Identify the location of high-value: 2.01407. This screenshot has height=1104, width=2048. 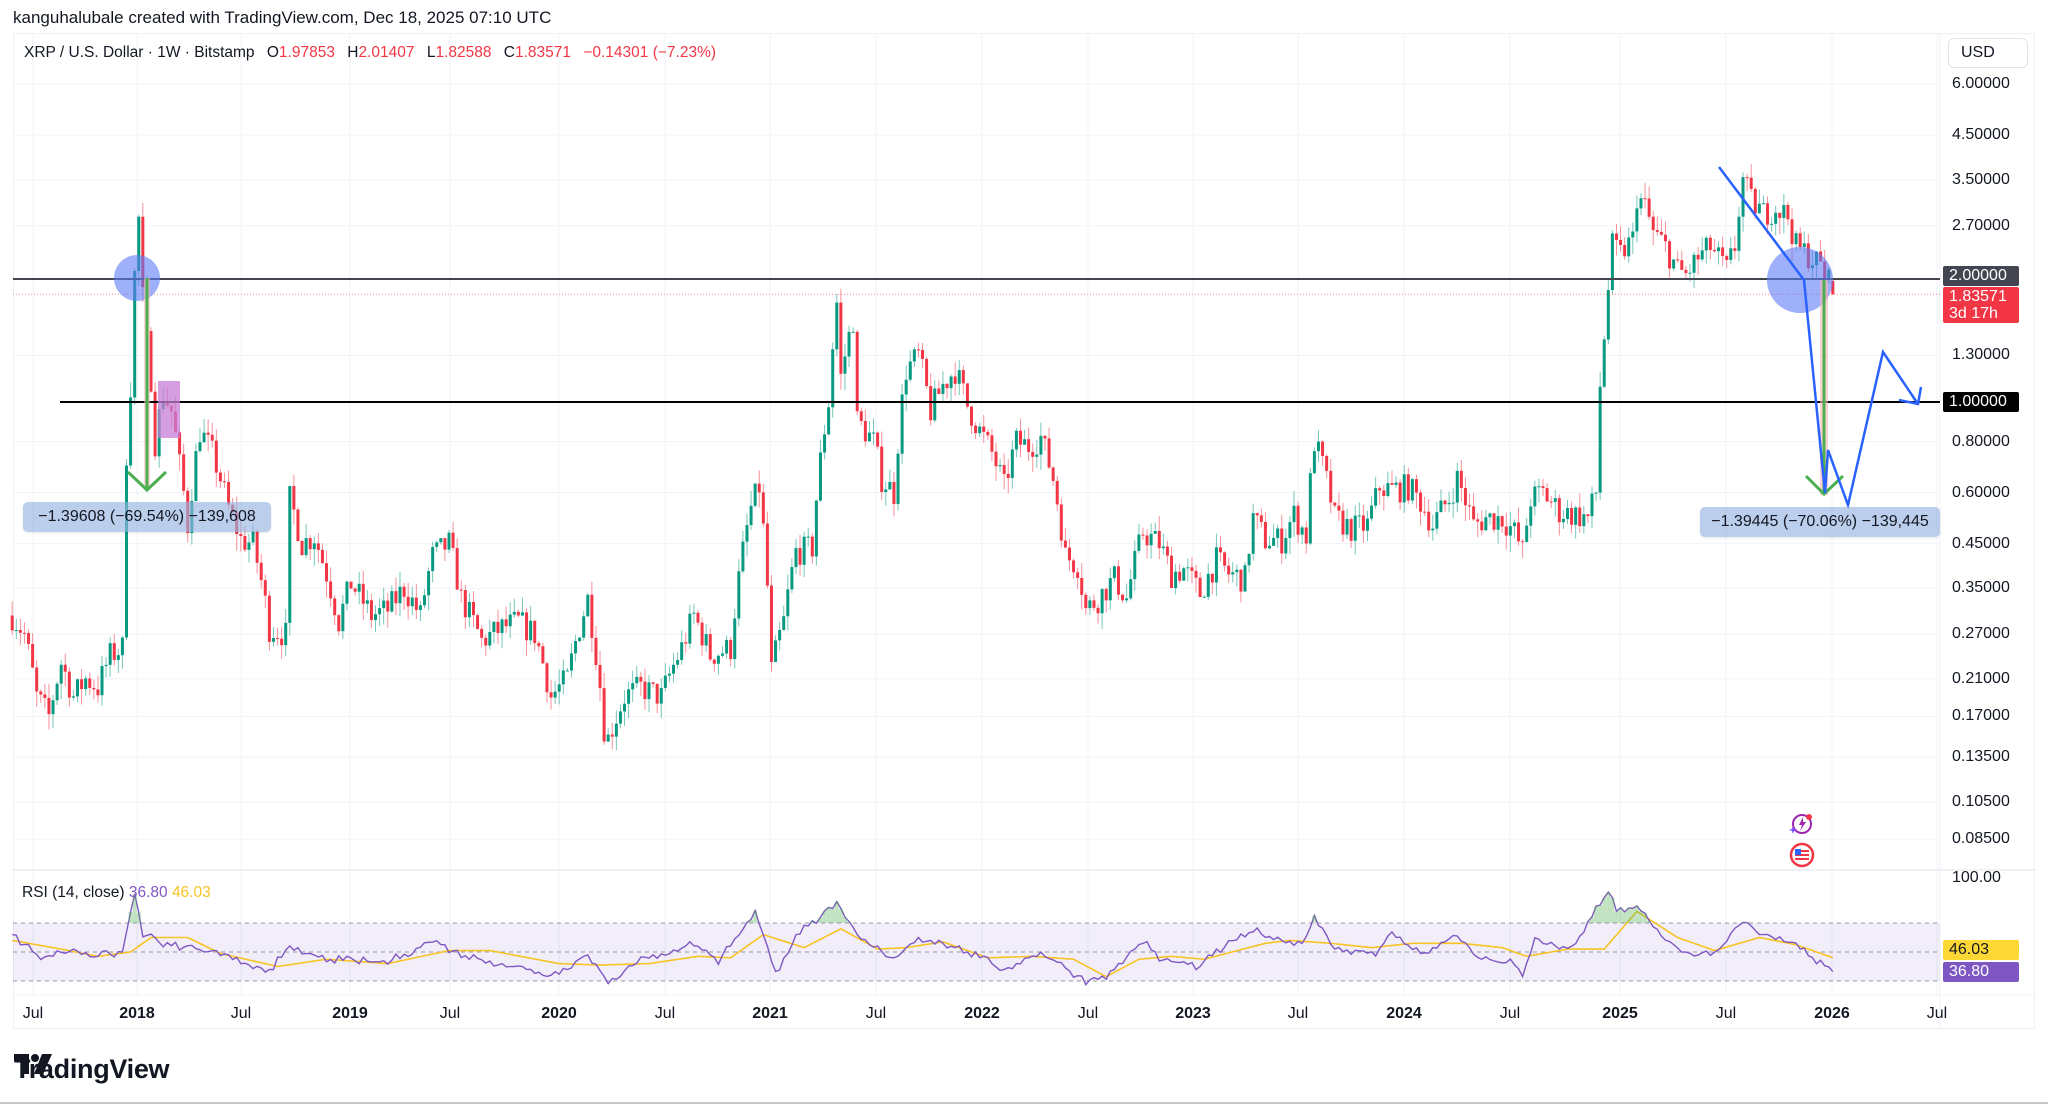
(386, 52).